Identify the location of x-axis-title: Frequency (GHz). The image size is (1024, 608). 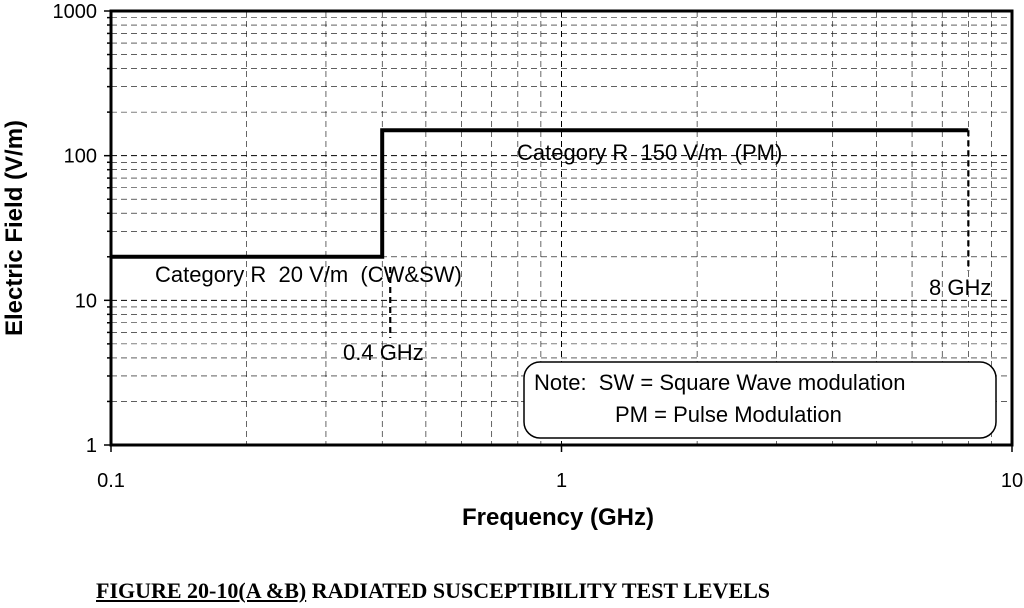
(558, 517).